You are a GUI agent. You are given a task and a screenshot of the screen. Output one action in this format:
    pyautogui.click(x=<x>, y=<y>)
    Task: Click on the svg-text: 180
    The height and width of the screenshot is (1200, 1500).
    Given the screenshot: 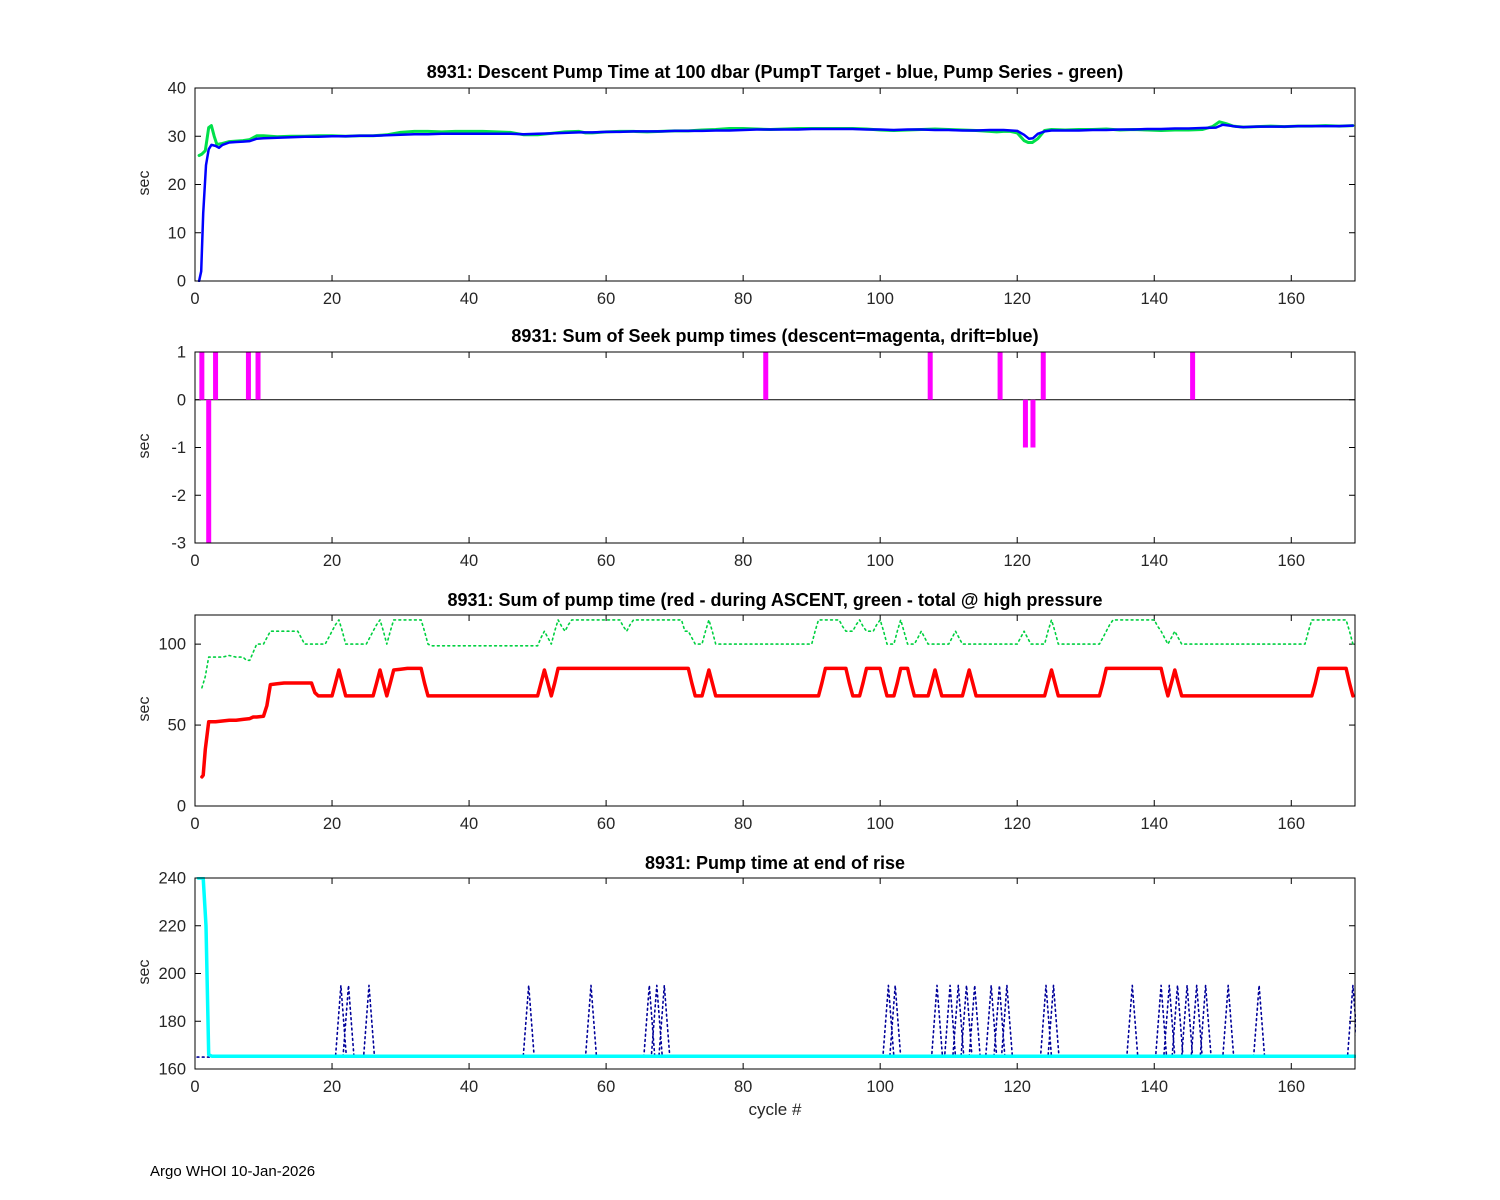 What is the action you would take?
    pyautogui.click(x=172, y=1022)
    